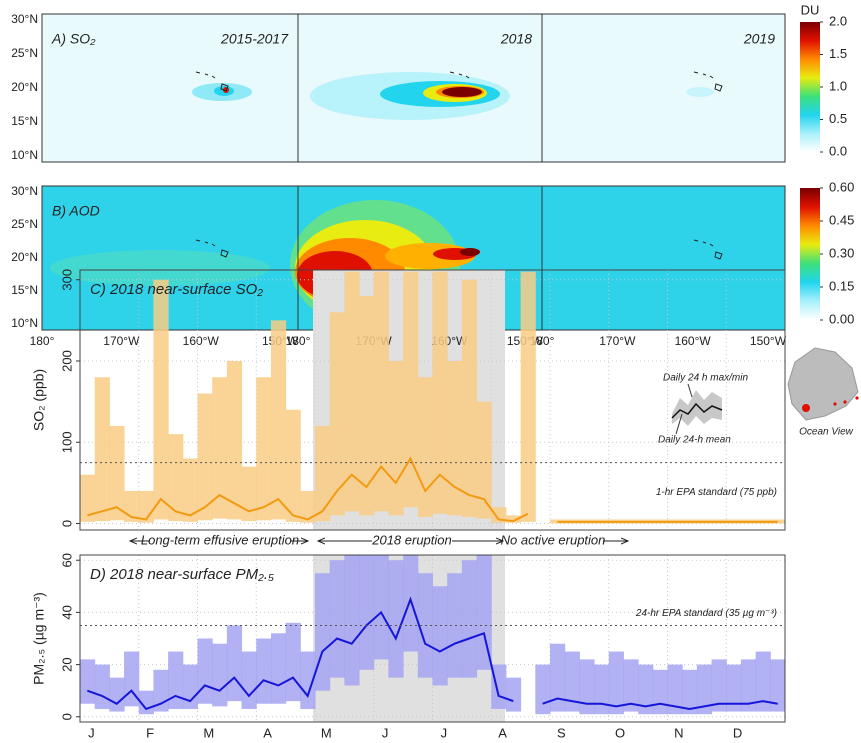 Image resolution: width=861 pixels, height=743 pixels. I want to click on lon-label: 180°, so click(42, 341).